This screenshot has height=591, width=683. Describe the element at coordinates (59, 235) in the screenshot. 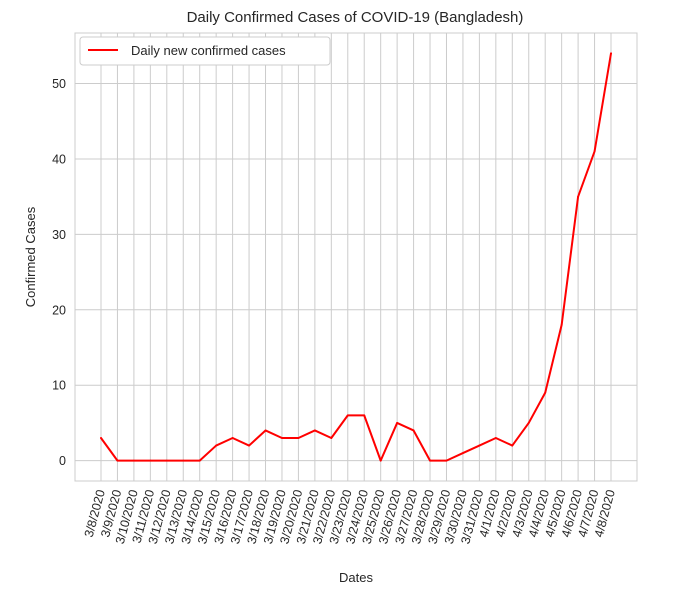

I see `y-tick-label: 30` at that location.